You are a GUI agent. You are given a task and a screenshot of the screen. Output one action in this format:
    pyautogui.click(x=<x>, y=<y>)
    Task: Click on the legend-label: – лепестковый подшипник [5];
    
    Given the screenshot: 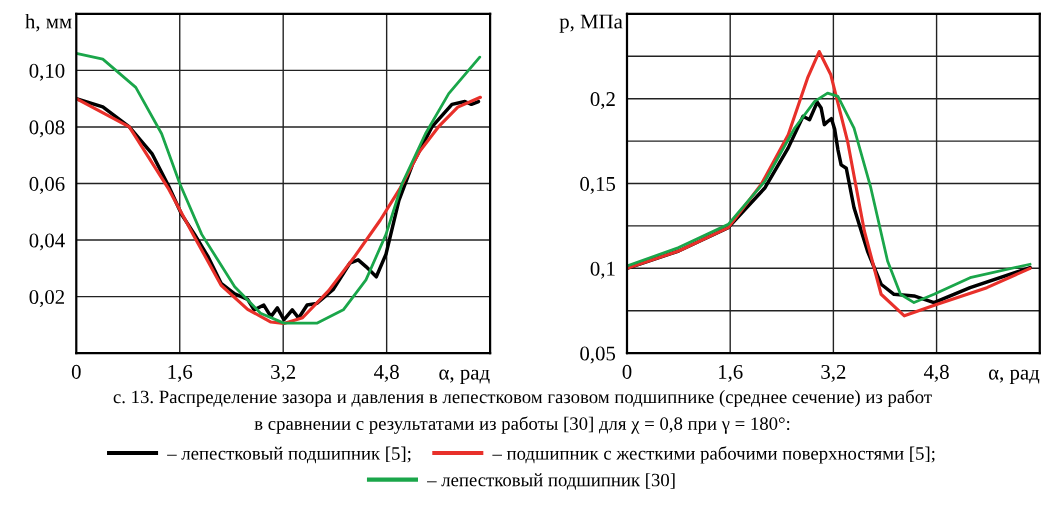 What is the action you would take?
    pyautogui.click(x=289, y=455)
    